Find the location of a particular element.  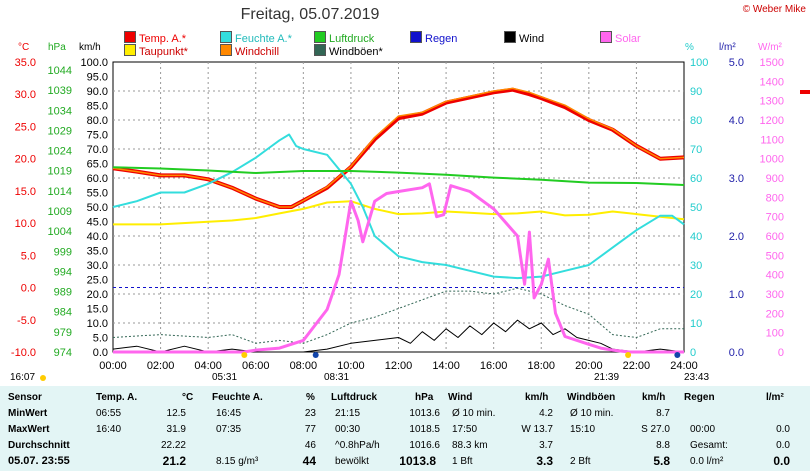

solar-tick-label: 0 is located at coordinates (781, 353).